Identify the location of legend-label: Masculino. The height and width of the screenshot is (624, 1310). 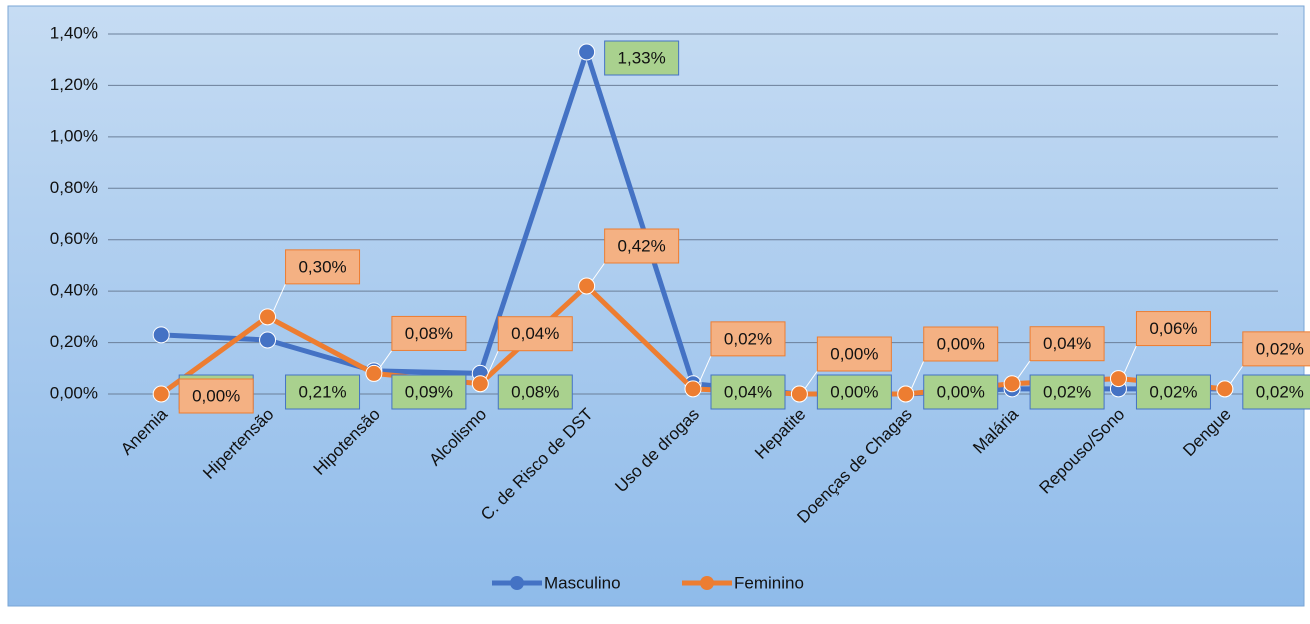
(582, 582).